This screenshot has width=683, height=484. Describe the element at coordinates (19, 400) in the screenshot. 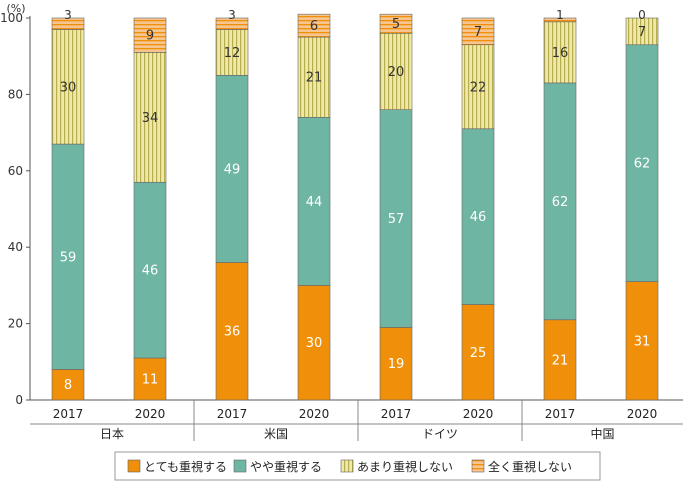

I see `y-tick-label: 0` at that location.